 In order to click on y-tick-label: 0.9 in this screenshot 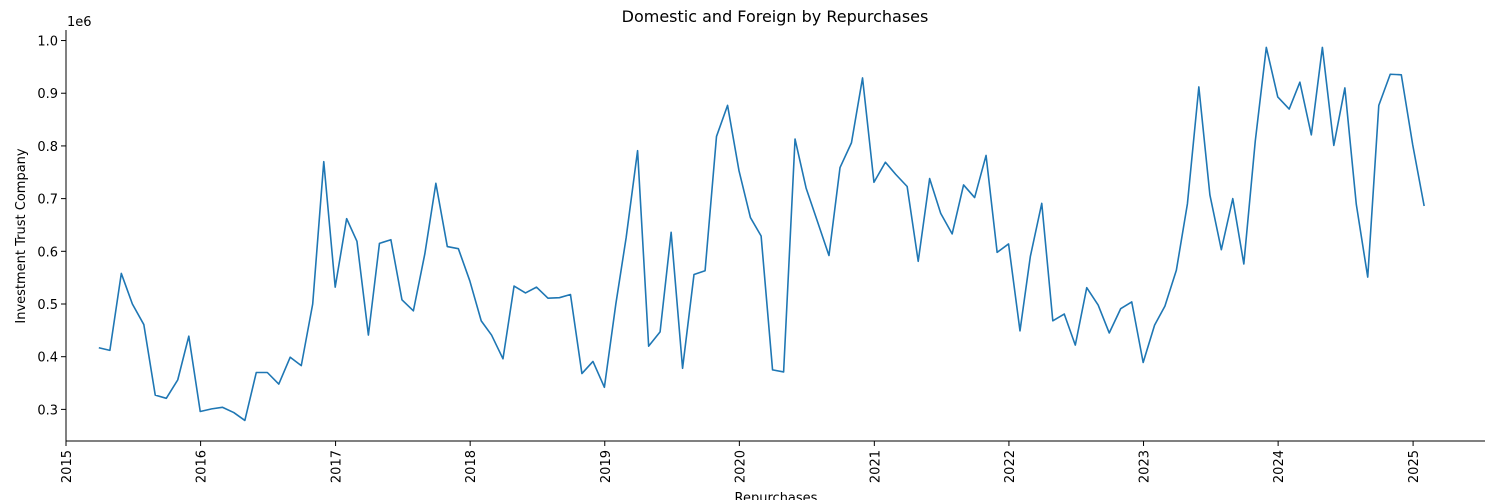, I will do `click(47, 94)`.